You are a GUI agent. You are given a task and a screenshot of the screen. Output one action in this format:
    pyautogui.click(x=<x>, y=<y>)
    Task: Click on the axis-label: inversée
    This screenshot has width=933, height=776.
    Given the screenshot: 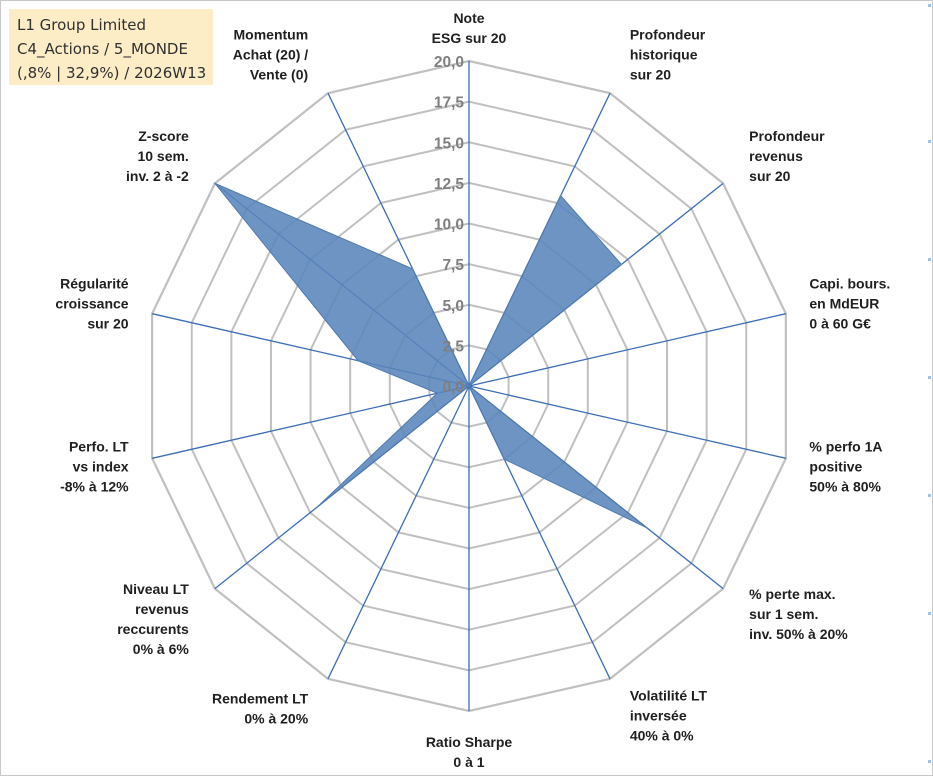 What is the action you would take?
    pyautogui.click(x=658, y=716)
    